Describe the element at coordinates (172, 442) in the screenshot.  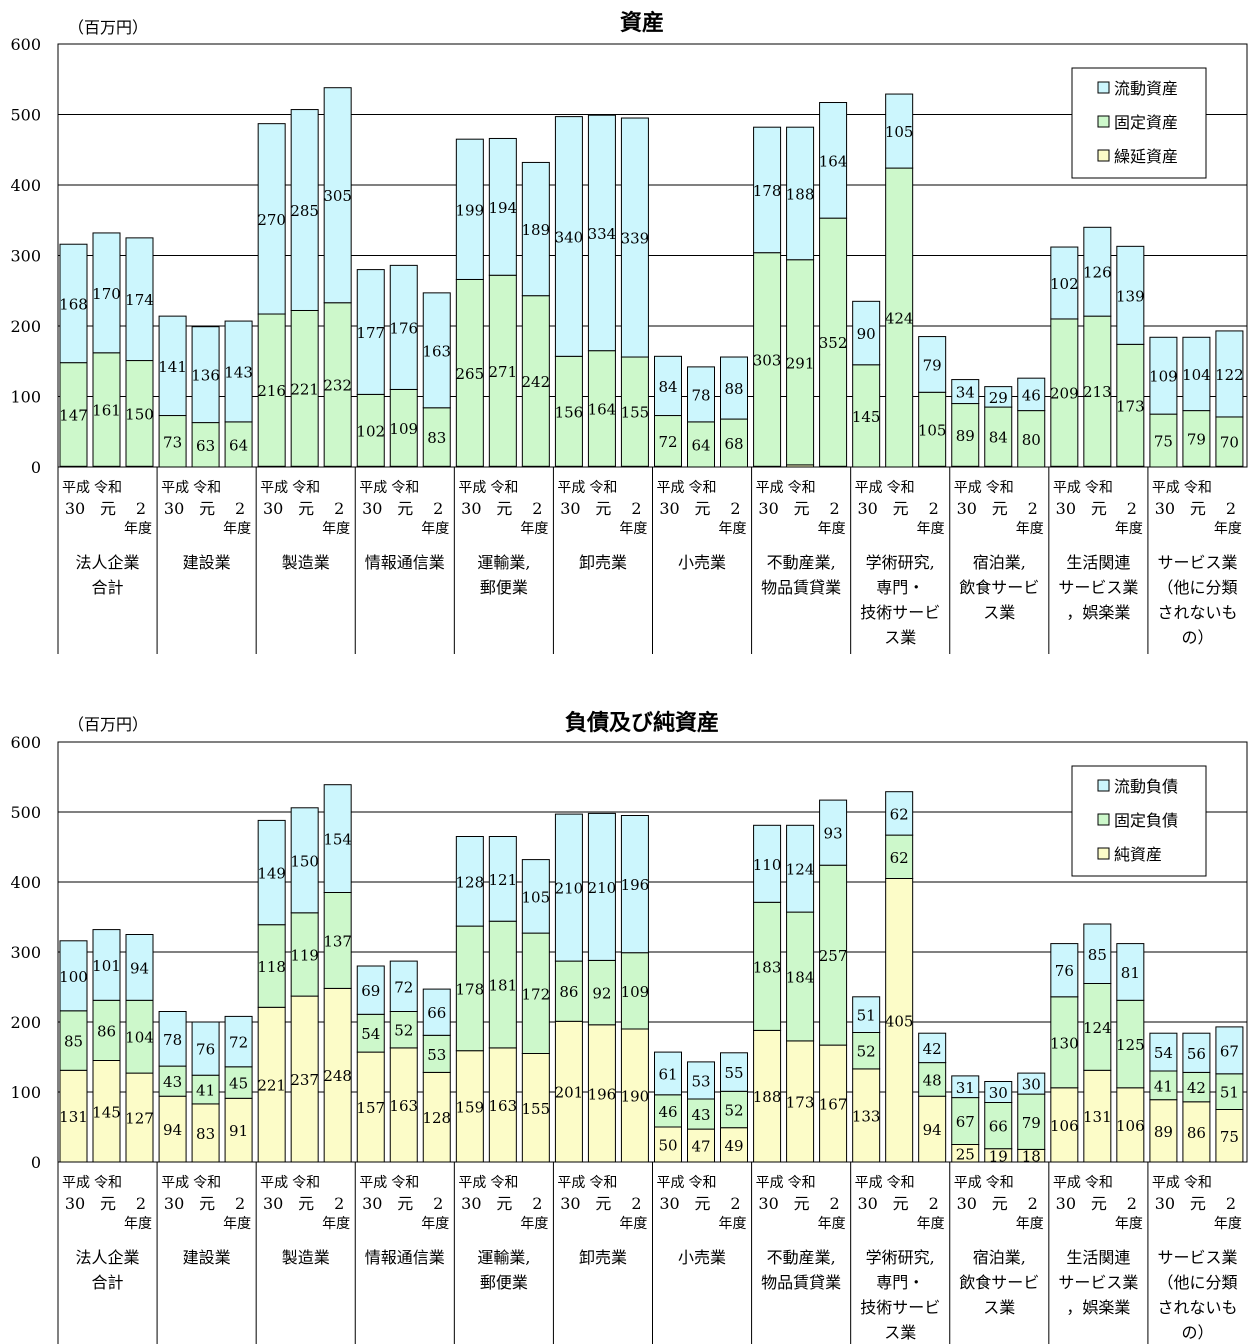
I see `bar-value-label: 73` at that location.